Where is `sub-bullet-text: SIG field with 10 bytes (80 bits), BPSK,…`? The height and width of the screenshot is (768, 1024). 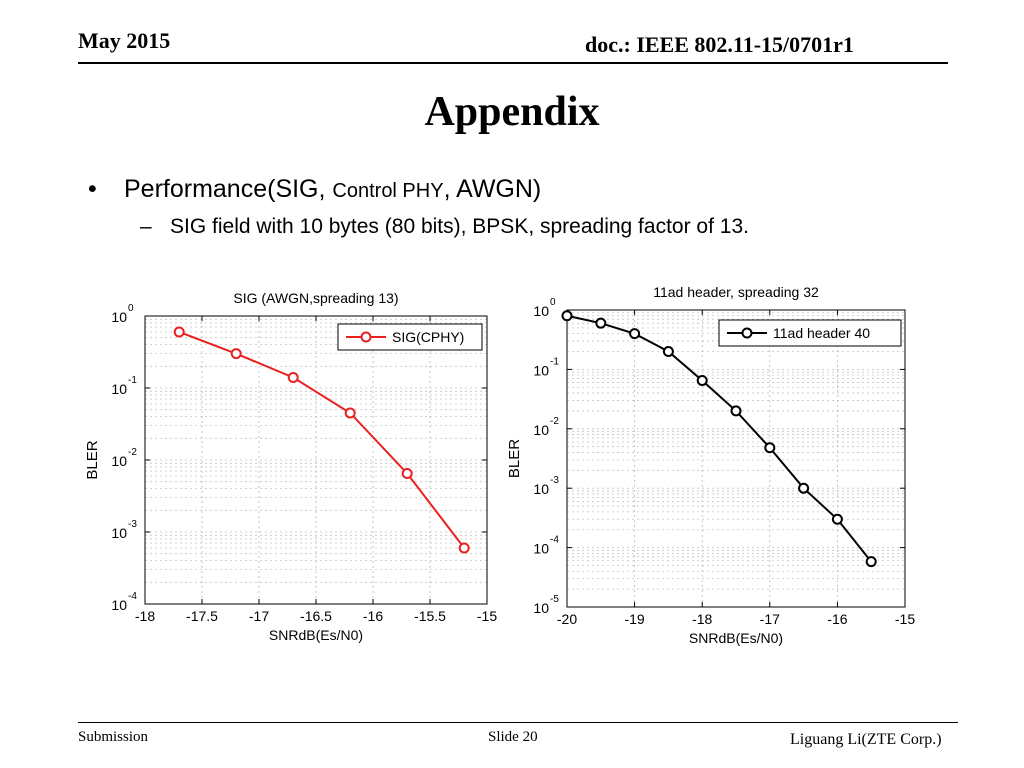 sub-bullet-text: SIG field with 10 bytes (80 bits), BPSK,… is located at coordinates (459, 226).